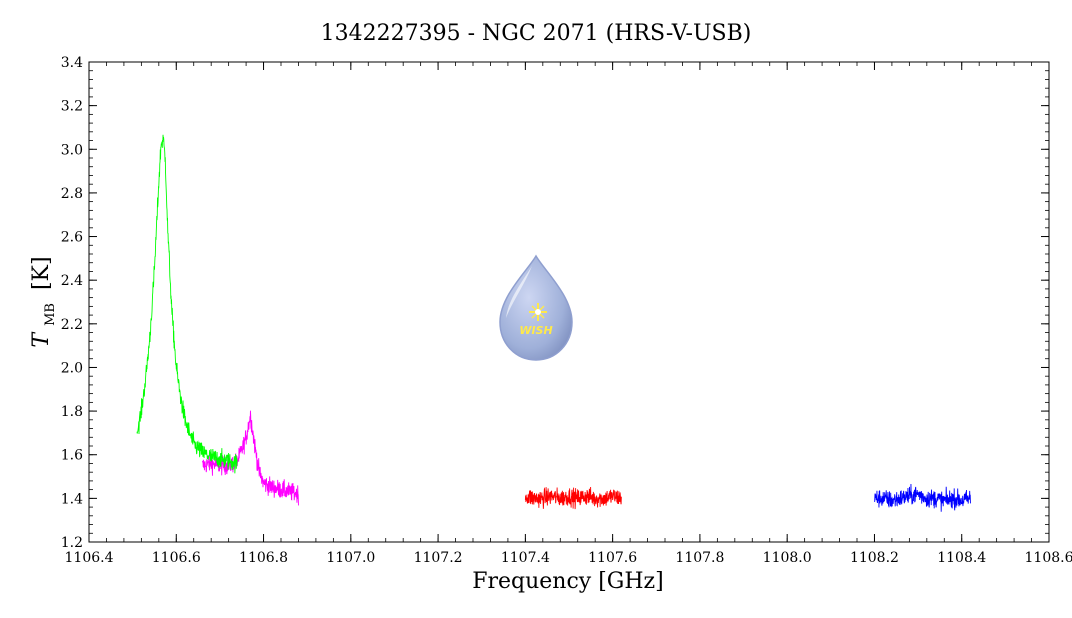  What do you see at coordinates (72, 368) in the screenshot?
I see `y-tick-label: 2.0` at bounding box center [72, 368].